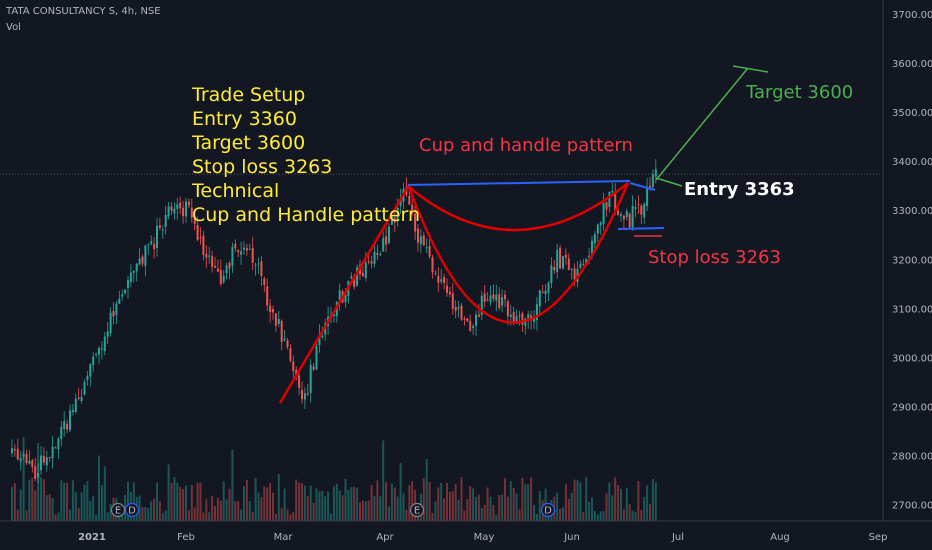 The height and width of the screenshot is (550, 932). What do you see at coordinates (912, 407) in the screenshot?
I see `price-tick-label: 2900.00` at bounding box center [912, 407].